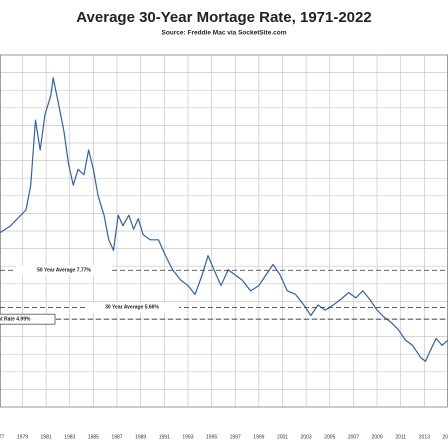 The image size is (448, 446). Describe the element at coordinates (15, 320) in the screenshot. I see `annotation-label: Current Rate 4.99%` at that location.